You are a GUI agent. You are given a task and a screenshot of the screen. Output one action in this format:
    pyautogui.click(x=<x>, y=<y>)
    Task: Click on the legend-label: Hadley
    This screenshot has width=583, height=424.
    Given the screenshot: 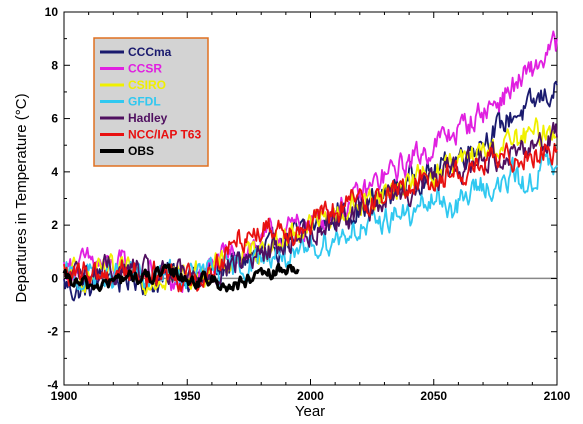 What is the action you would take?
    pyautogui.click(x=148, y=118)
    